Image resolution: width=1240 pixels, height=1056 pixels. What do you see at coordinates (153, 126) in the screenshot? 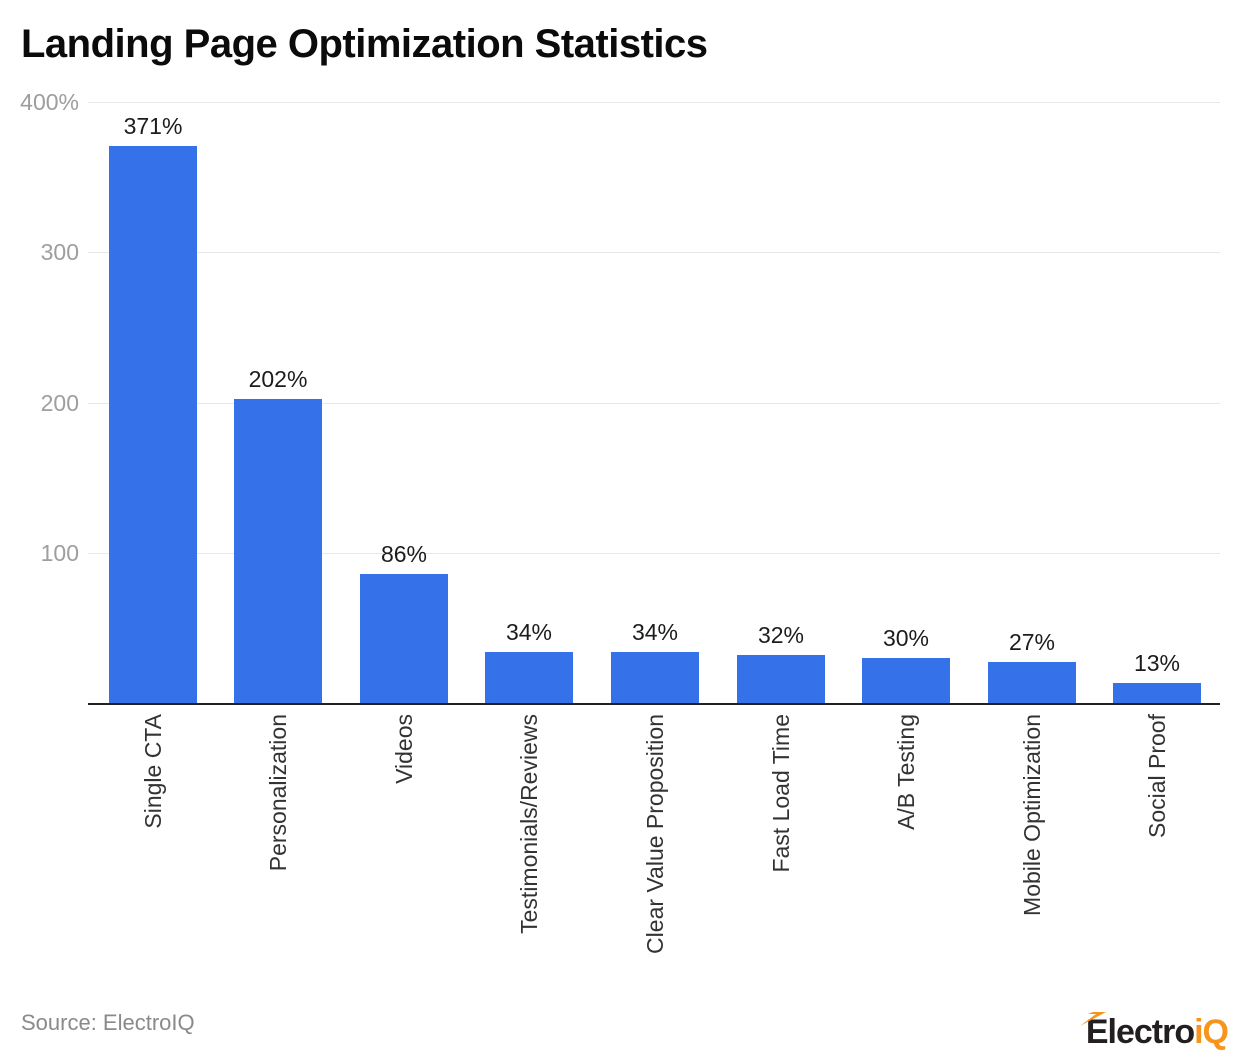
I see `value-label: 371%` at bounding box center [153, 126].